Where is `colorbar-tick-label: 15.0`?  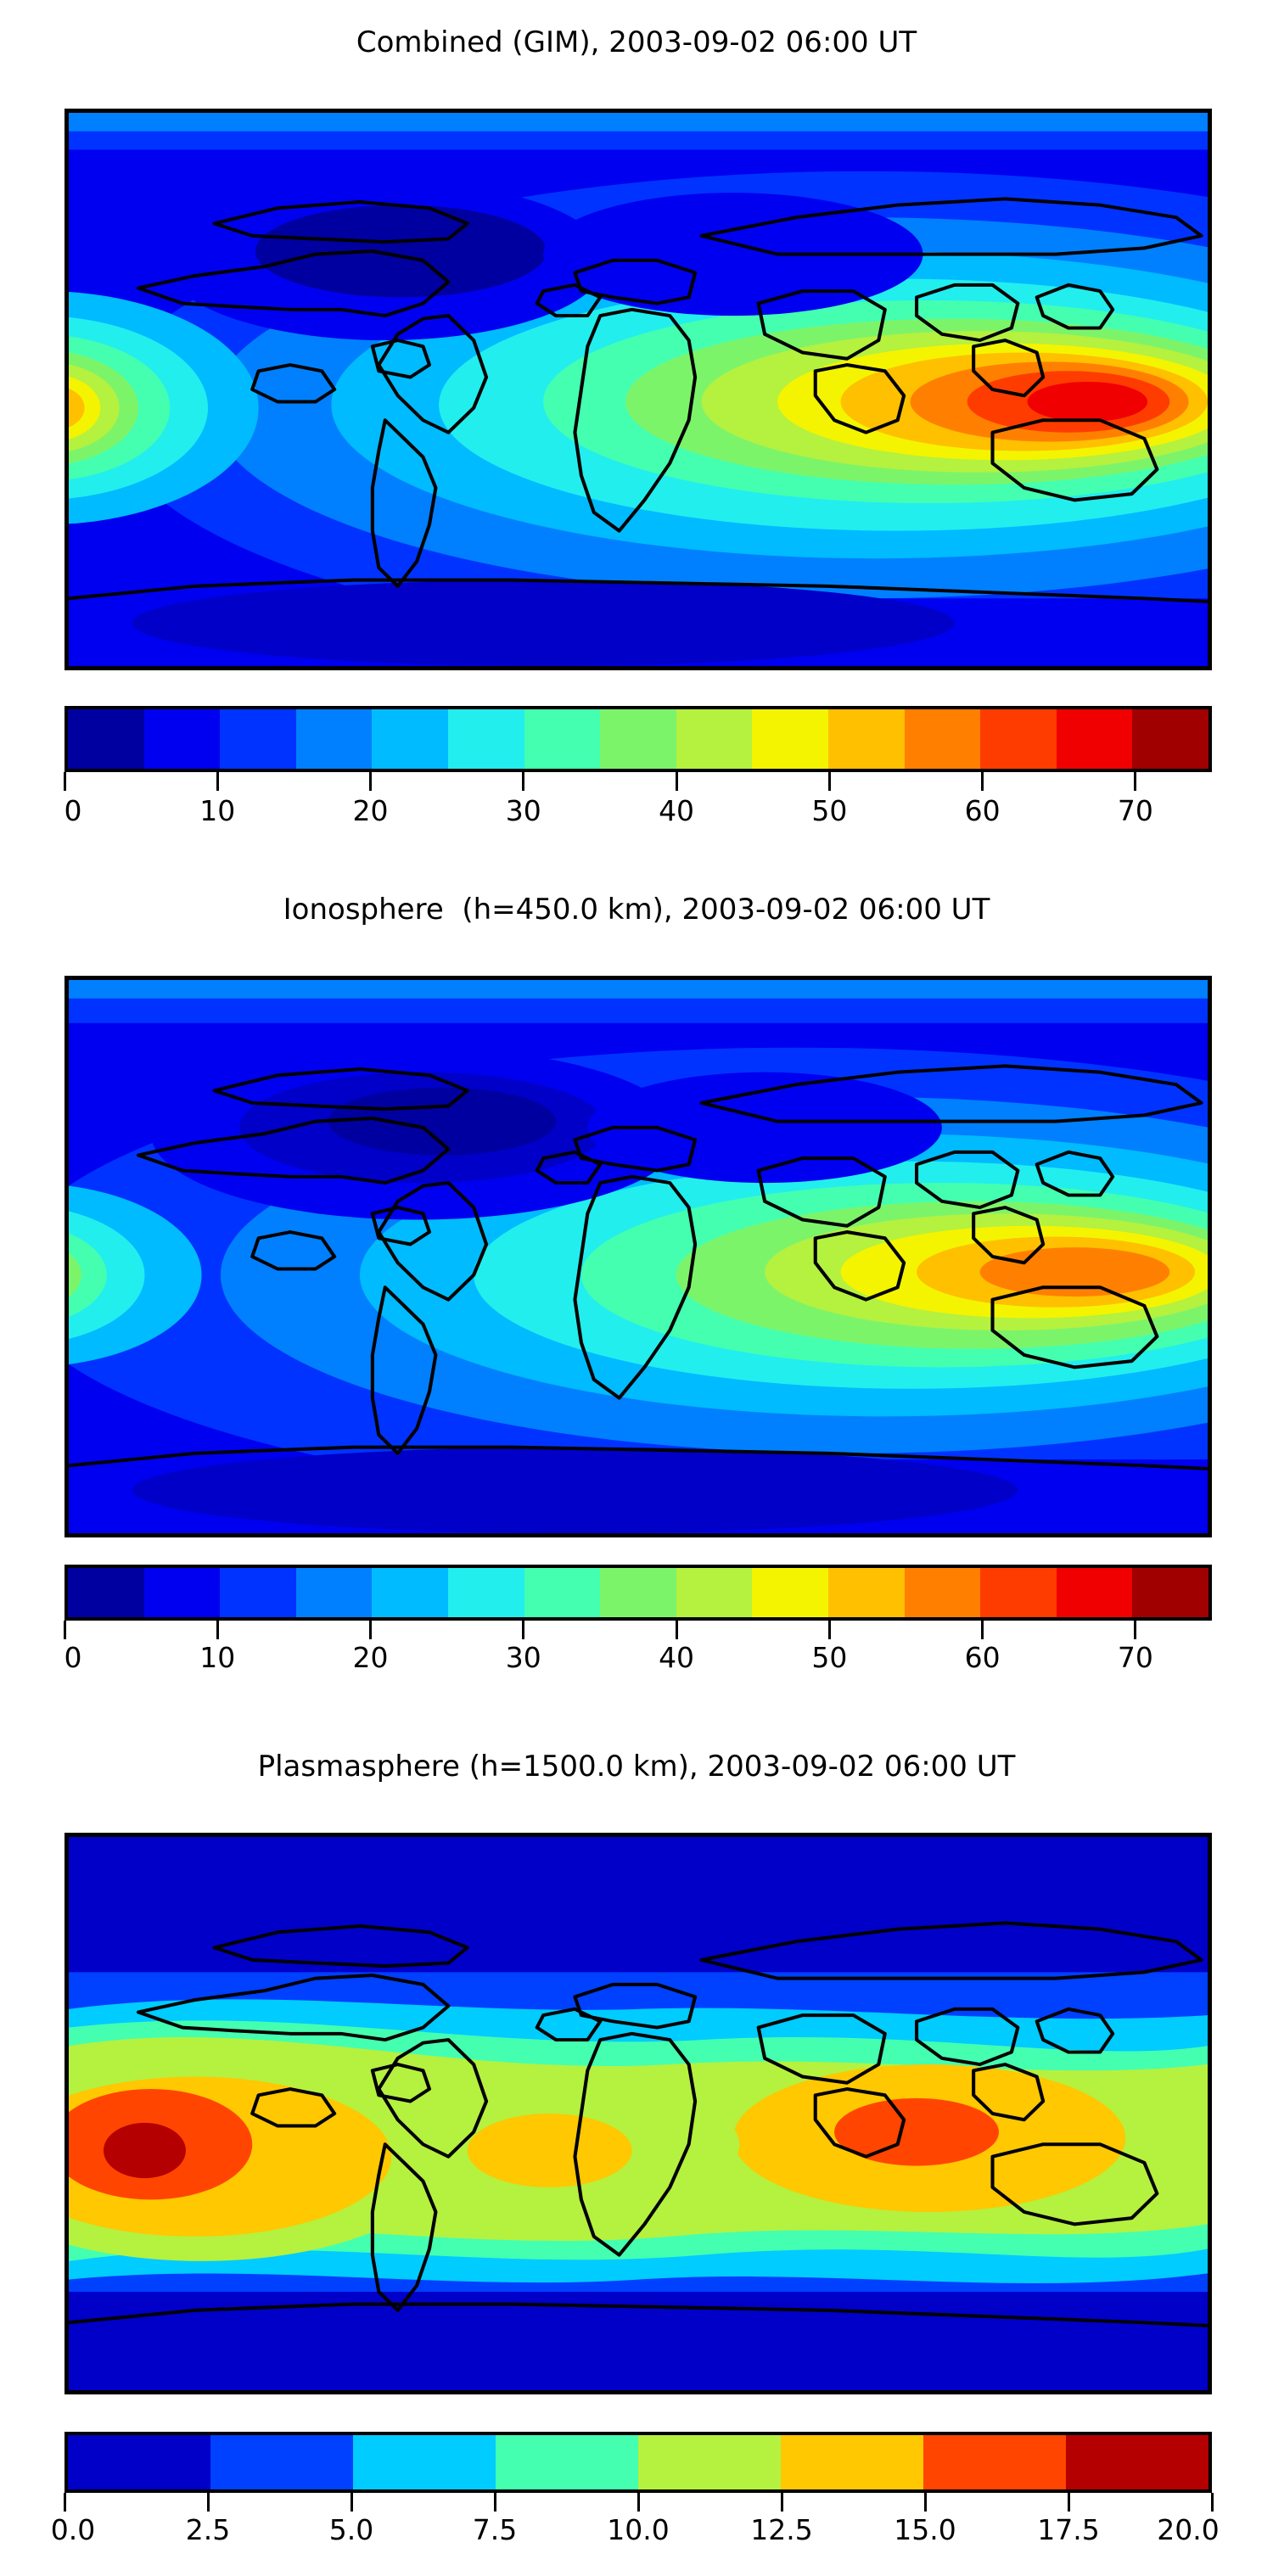
colorbar-tick-label: 15.0 is located at coordinates (925, 2529).